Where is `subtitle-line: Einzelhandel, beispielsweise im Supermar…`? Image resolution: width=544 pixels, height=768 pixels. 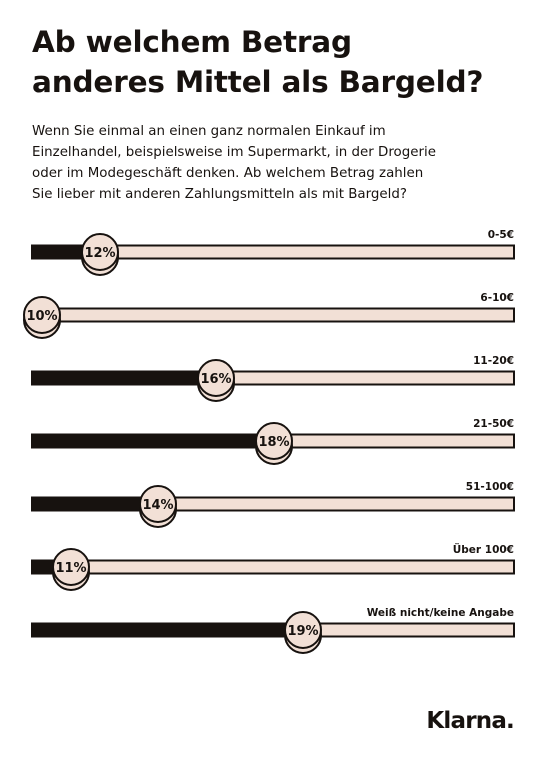 subtitle-line: Einzelhandel, beispielsweise im Supermar… is located at coordinates (234, 152).